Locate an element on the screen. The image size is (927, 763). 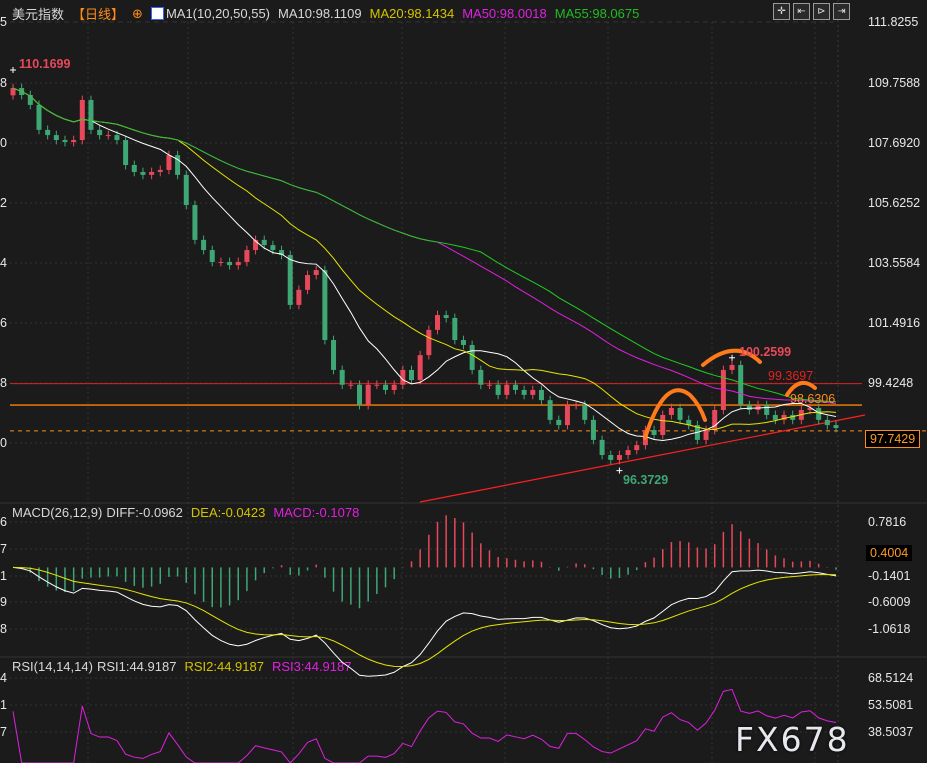
left-axis-tick: 4 is located at coordinates (3, 263).